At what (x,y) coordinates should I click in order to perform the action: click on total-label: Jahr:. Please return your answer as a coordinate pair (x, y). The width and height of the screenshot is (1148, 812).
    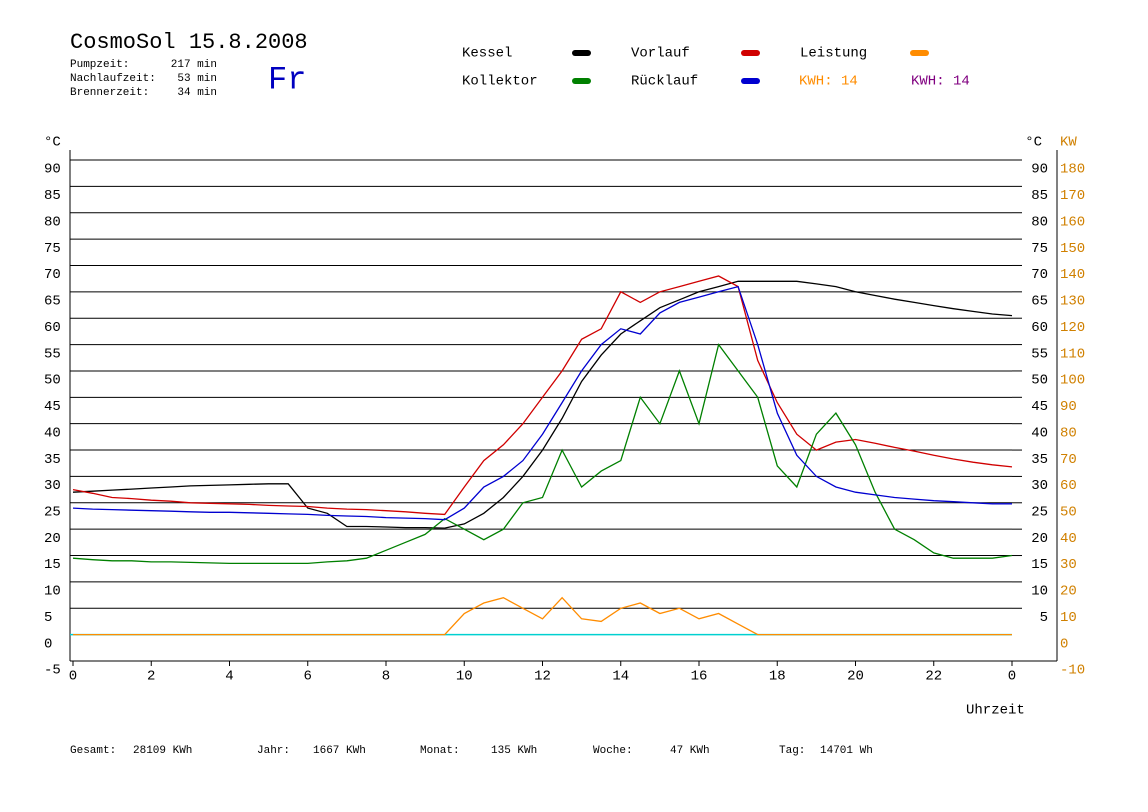
    Looking at the image, I should click on (273, 751).